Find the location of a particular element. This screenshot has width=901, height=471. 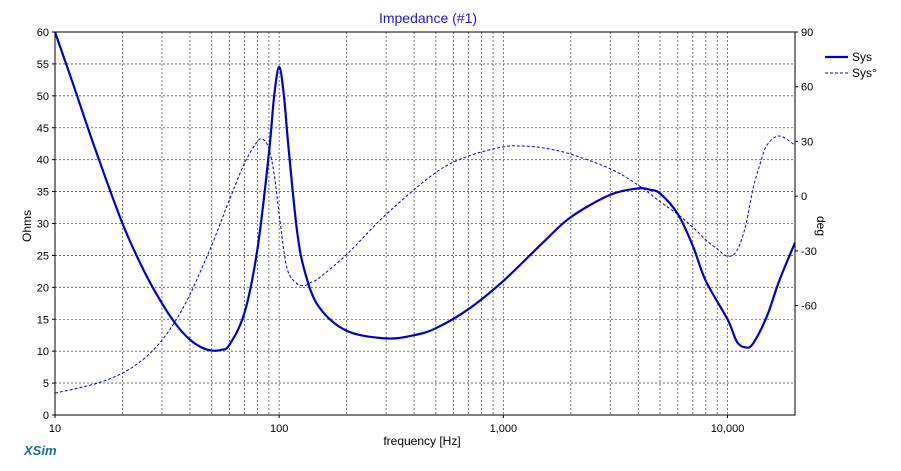

y-axis-label-left: Ohms is located at coordinates (27, 226).